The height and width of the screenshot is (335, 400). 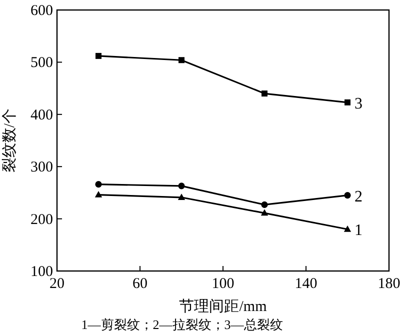 I want to click on y-tick-label: 500, so click(x=41, y=63).